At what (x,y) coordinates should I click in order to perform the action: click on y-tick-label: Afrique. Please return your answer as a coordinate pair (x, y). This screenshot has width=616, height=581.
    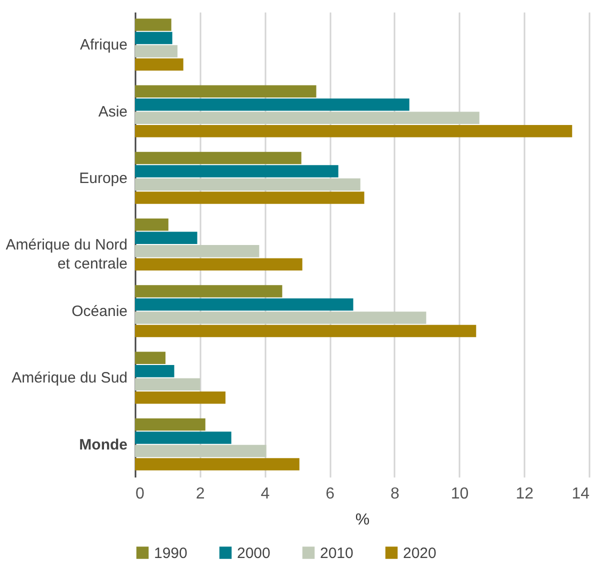
    Looking at the image, I should click on (104, 45).